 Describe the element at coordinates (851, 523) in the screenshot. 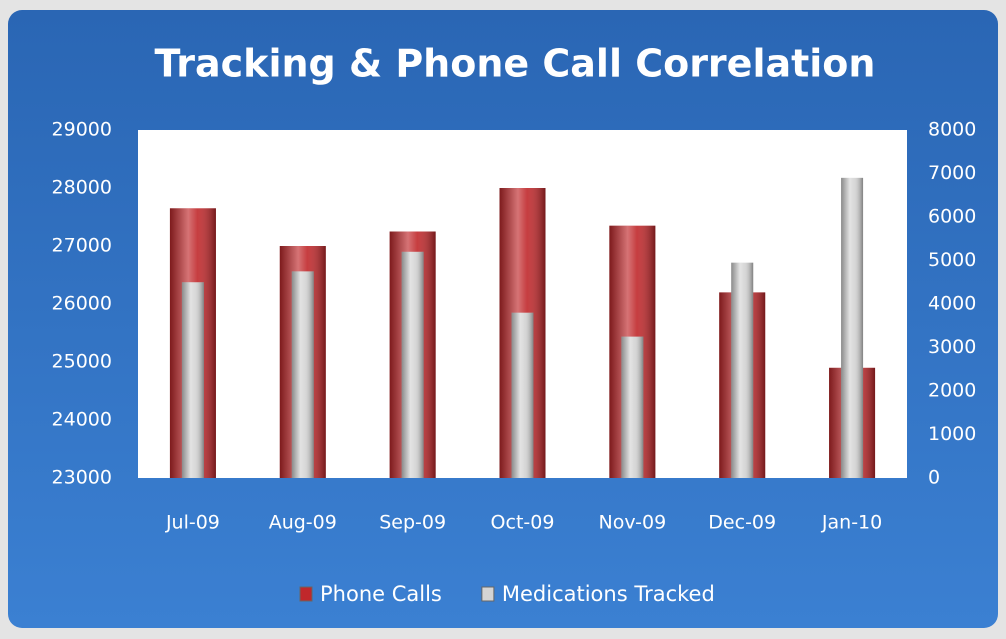

I see `x-tick-label: Jan-10` at that location.